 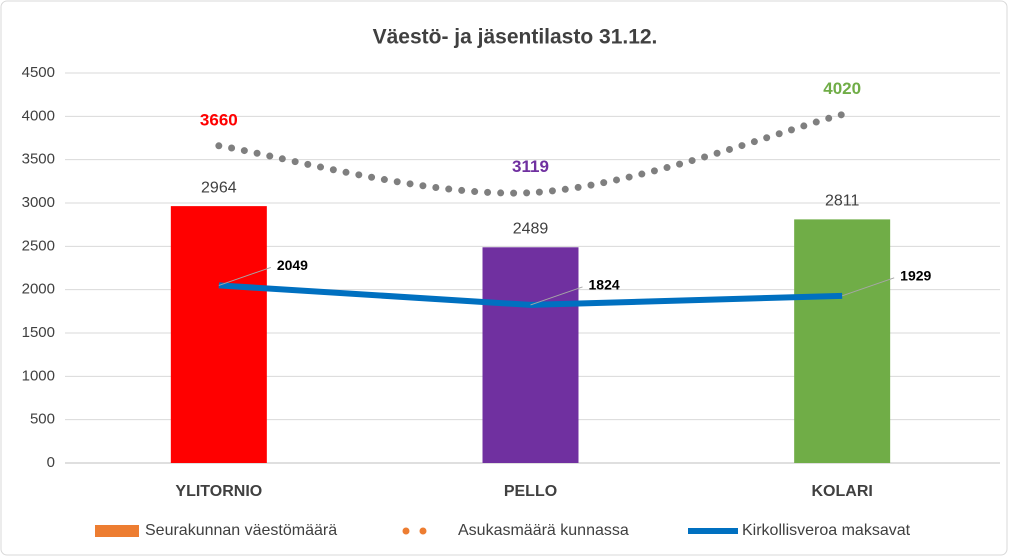 What do you see at coordinates (219, 187) in the screenshot?
I see `bar-value-label: 2964` at bounding box center [219, 187].